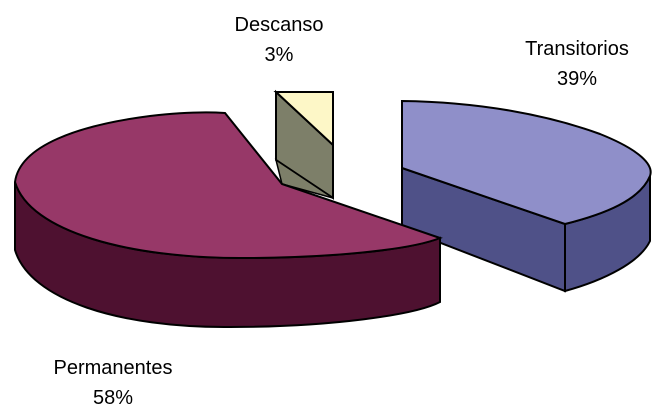  I want to click on slice-descanso-top, so click(303, 119).